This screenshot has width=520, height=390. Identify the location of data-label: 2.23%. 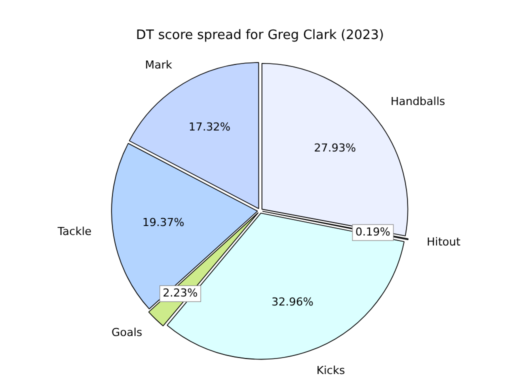
(180, 293).